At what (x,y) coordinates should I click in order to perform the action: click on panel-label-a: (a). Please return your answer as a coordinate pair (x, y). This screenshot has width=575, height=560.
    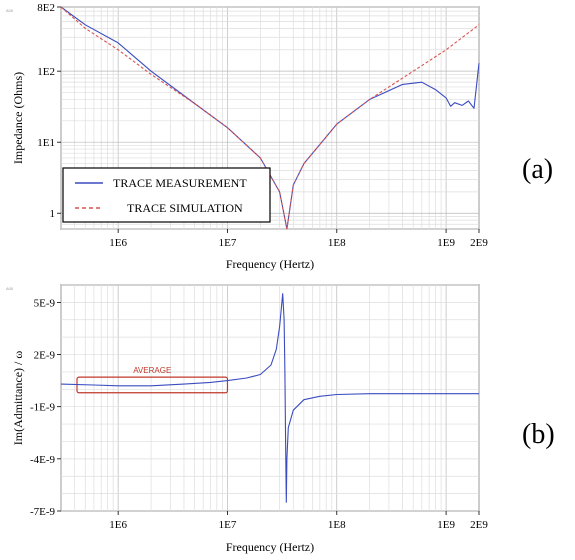
    Looking at the image, I should click on (537, 169).